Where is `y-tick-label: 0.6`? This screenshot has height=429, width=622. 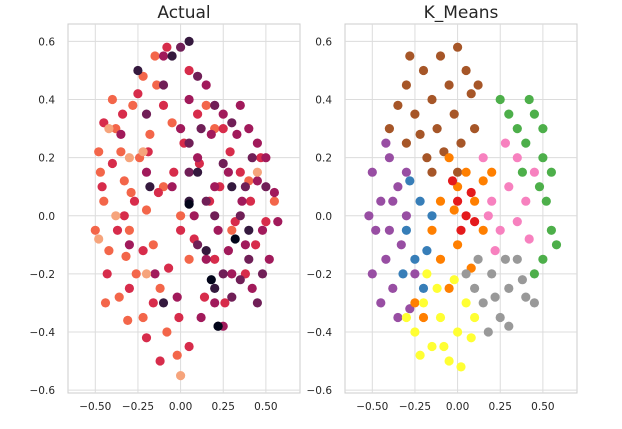
y-tick-label: 0.6 is located at coordinates (323, 42).